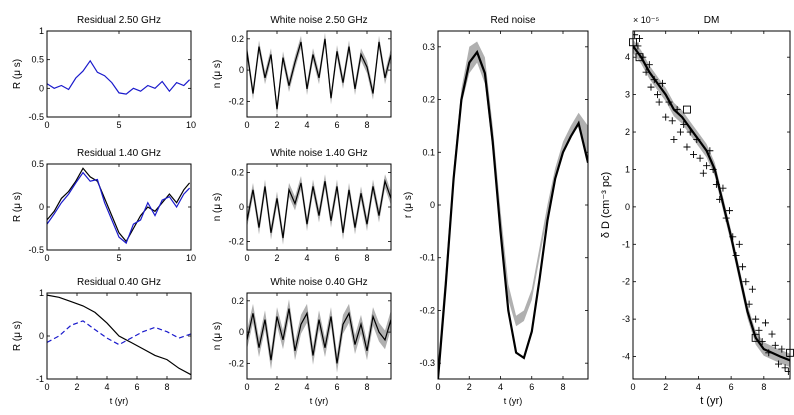 The height and width of the screenshot is (415, 794). I want to click on x-axis-label: t (yr), so click(513, 401).